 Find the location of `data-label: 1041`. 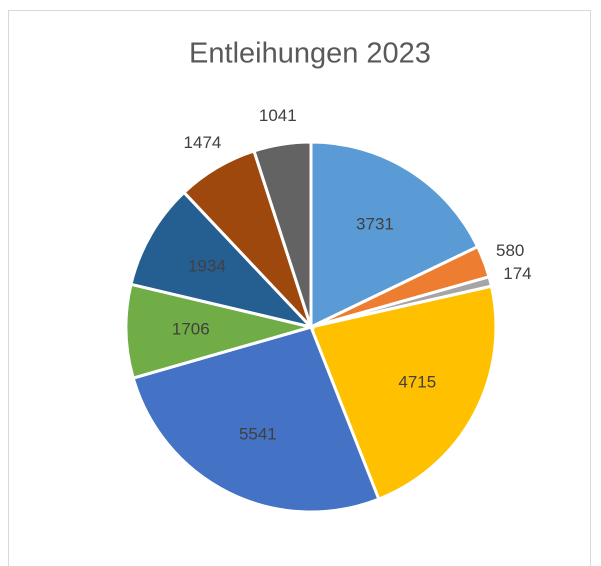

data-label: 1041 is located at coordinates (278, 115).